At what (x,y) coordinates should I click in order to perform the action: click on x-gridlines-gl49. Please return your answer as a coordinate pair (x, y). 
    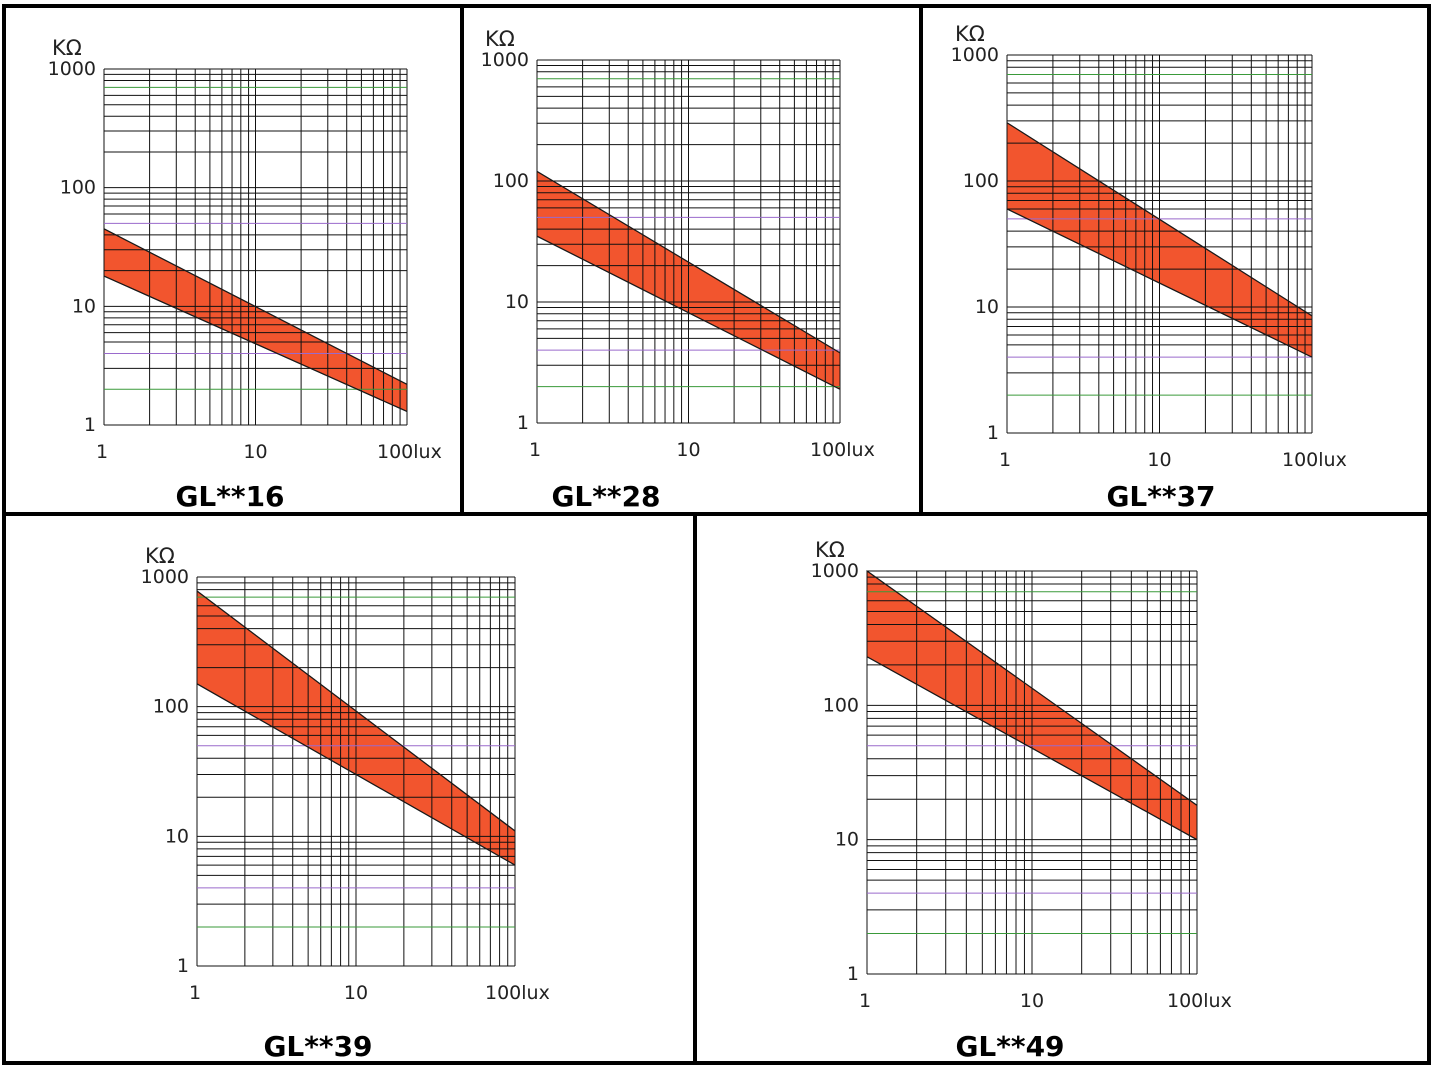
    Looking at the image, I should click on (1032, 772).